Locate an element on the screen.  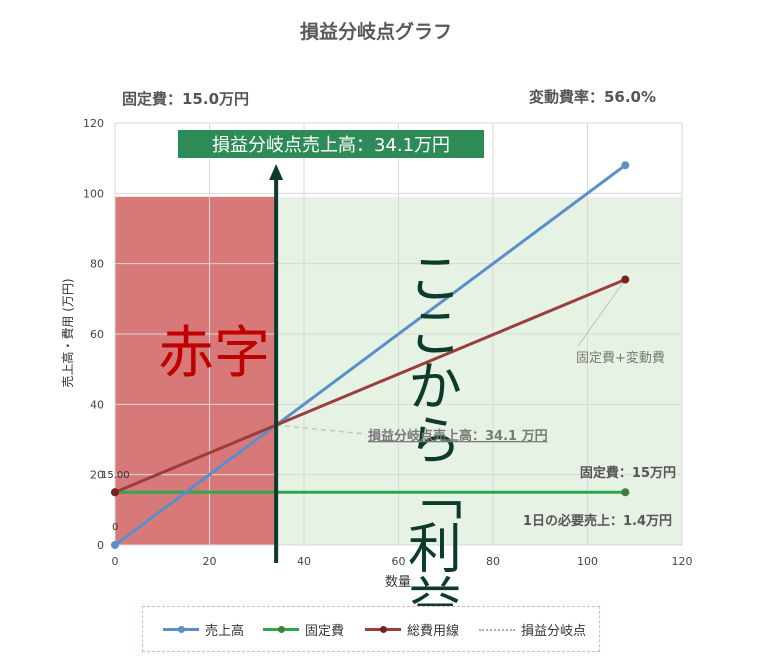
x-axis-label: 数量 is located at coordinates (398, 582).